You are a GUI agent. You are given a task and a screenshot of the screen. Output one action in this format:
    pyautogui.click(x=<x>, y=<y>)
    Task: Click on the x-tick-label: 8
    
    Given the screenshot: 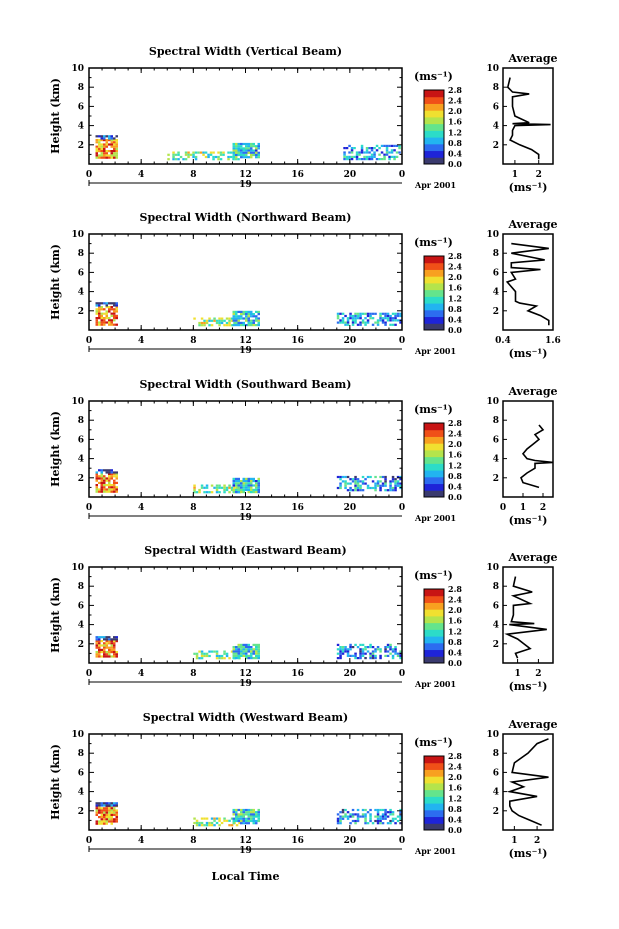 What is the action you would take?
    pyautogui.click(x=193, y=341)
    